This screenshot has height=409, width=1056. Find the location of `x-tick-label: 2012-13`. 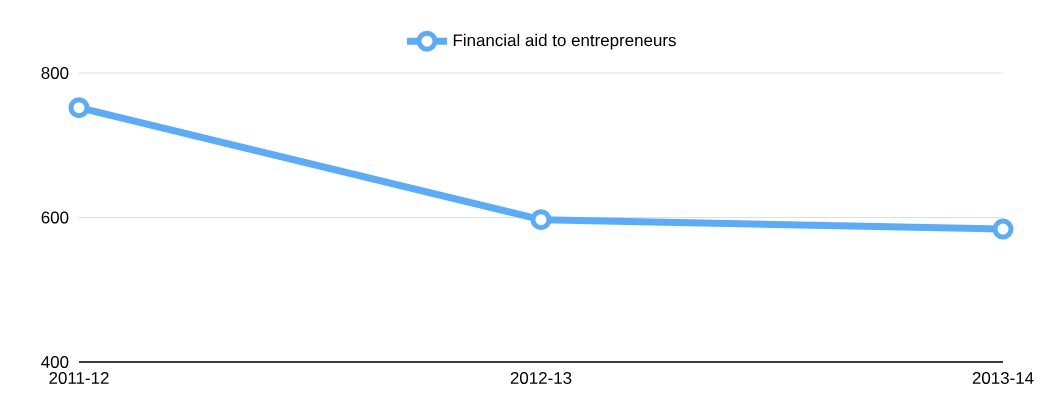

x-tick-label: 2012-13 is located at coordinates (541, 377).